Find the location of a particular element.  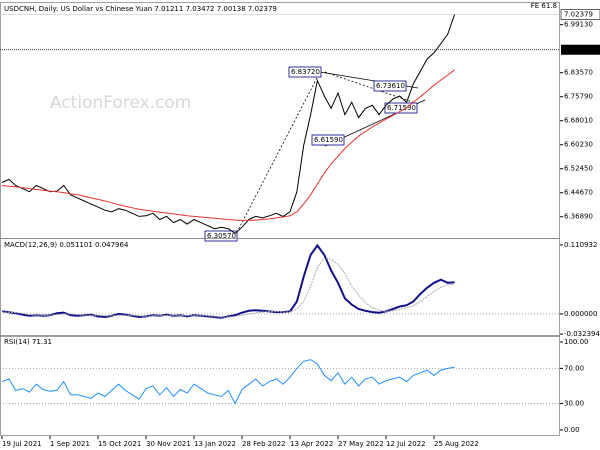

x-tick-label: 25 Aug 2022 is located at coordinates (456, 444).